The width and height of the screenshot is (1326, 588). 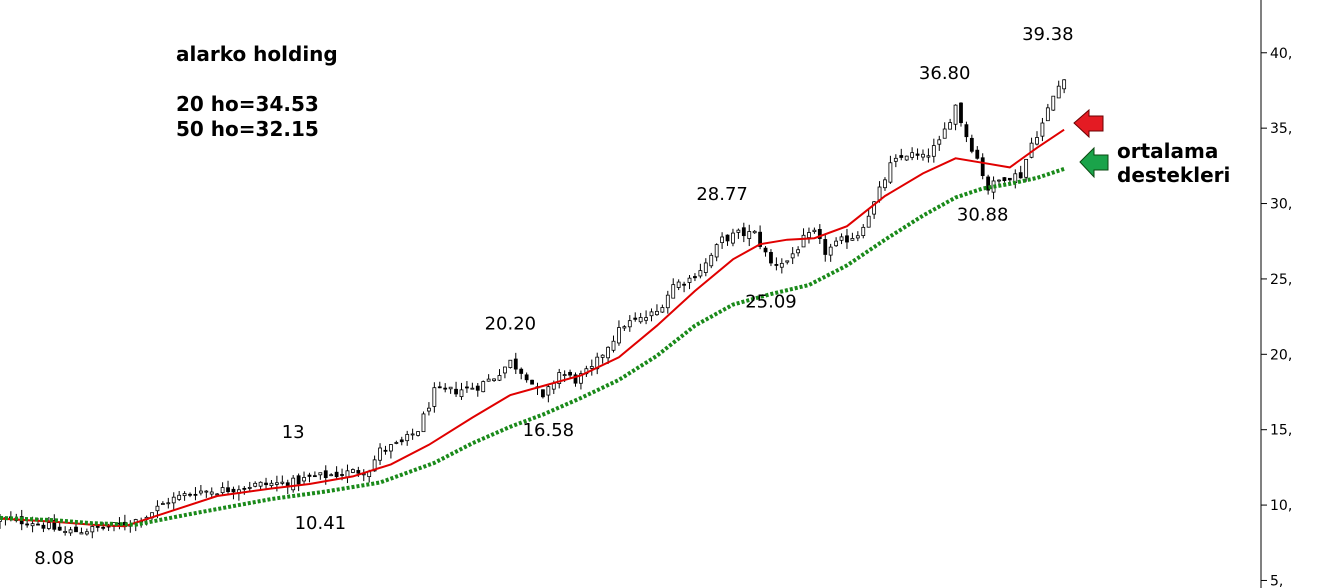 I want to click on price-label: 8.08, so click(x=54, y=558).